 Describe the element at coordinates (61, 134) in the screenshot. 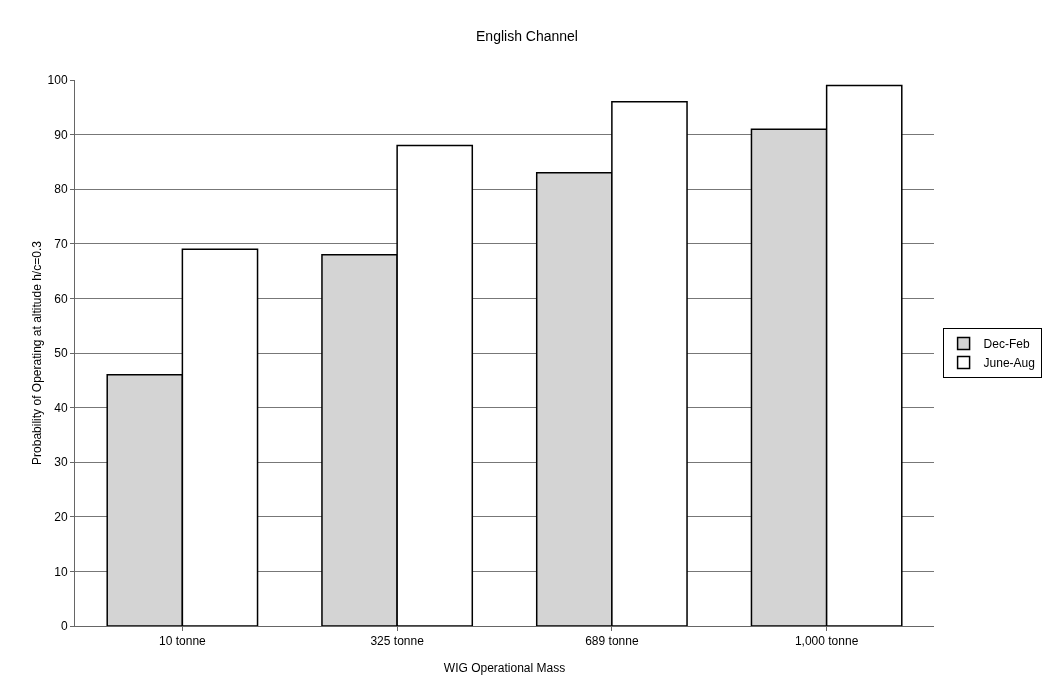

I see `y-tick-label: 90` at that location.